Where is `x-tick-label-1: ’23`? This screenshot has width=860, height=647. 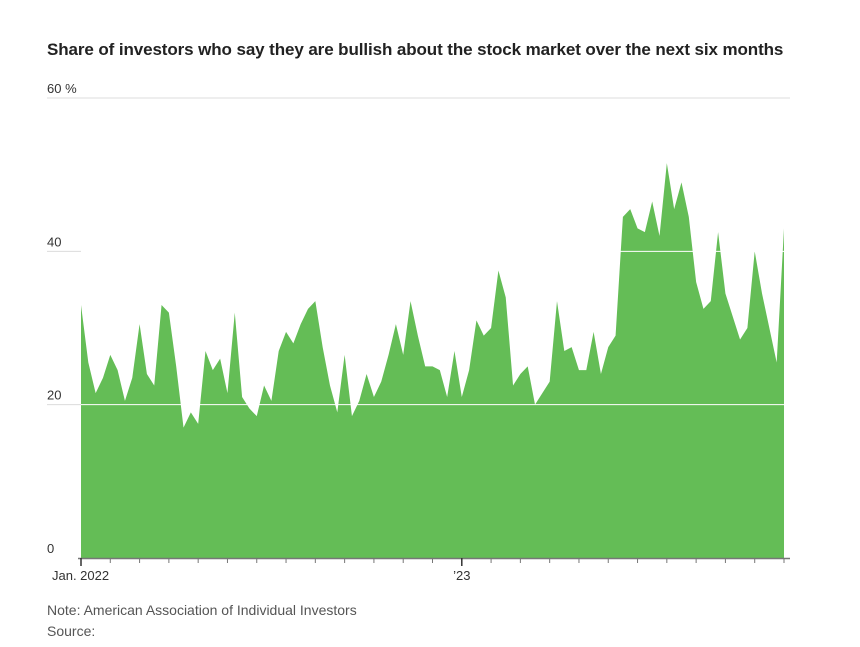
x-tick-label-1: ’23 is located at coordinates (461, 575).